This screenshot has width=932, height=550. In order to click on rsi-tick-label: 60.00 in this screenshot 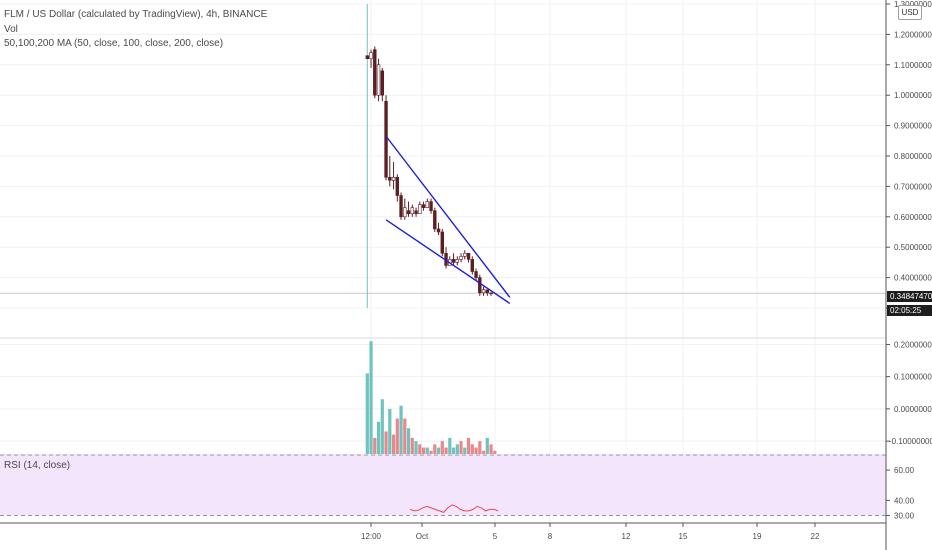, I will do `click(904, 470)`.